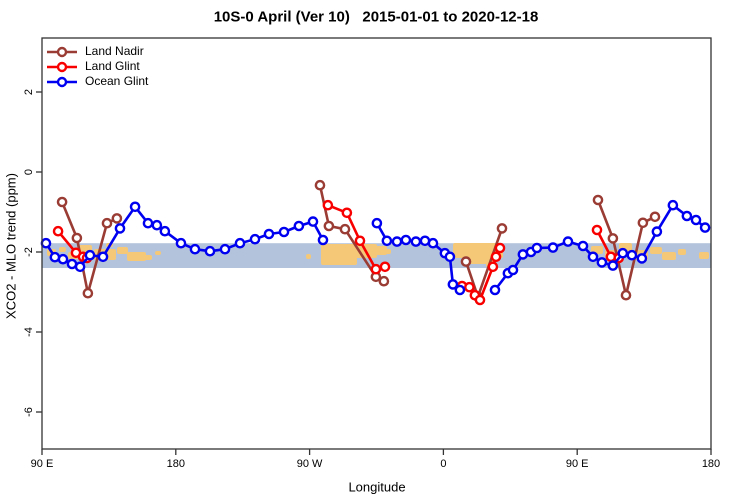 This screenshot has height=500, width=750. I want to click on x-tick-label: 0, so click(443, 464).